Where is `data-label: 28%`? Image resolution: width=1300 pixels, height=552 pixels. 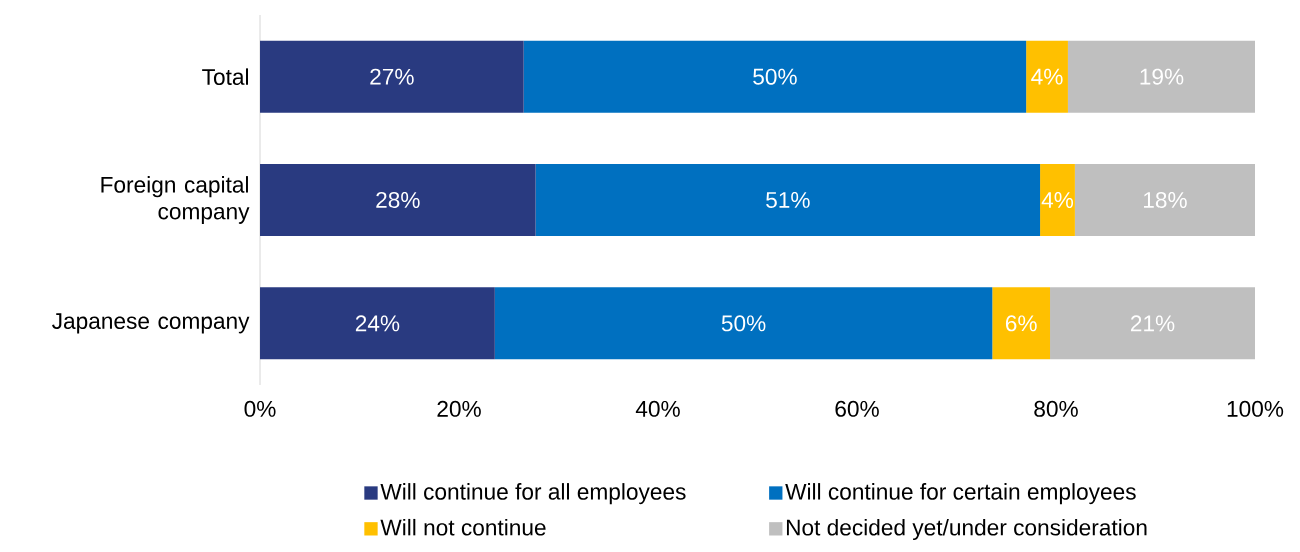
data-label: 28% is located at coordinates (398, 200).